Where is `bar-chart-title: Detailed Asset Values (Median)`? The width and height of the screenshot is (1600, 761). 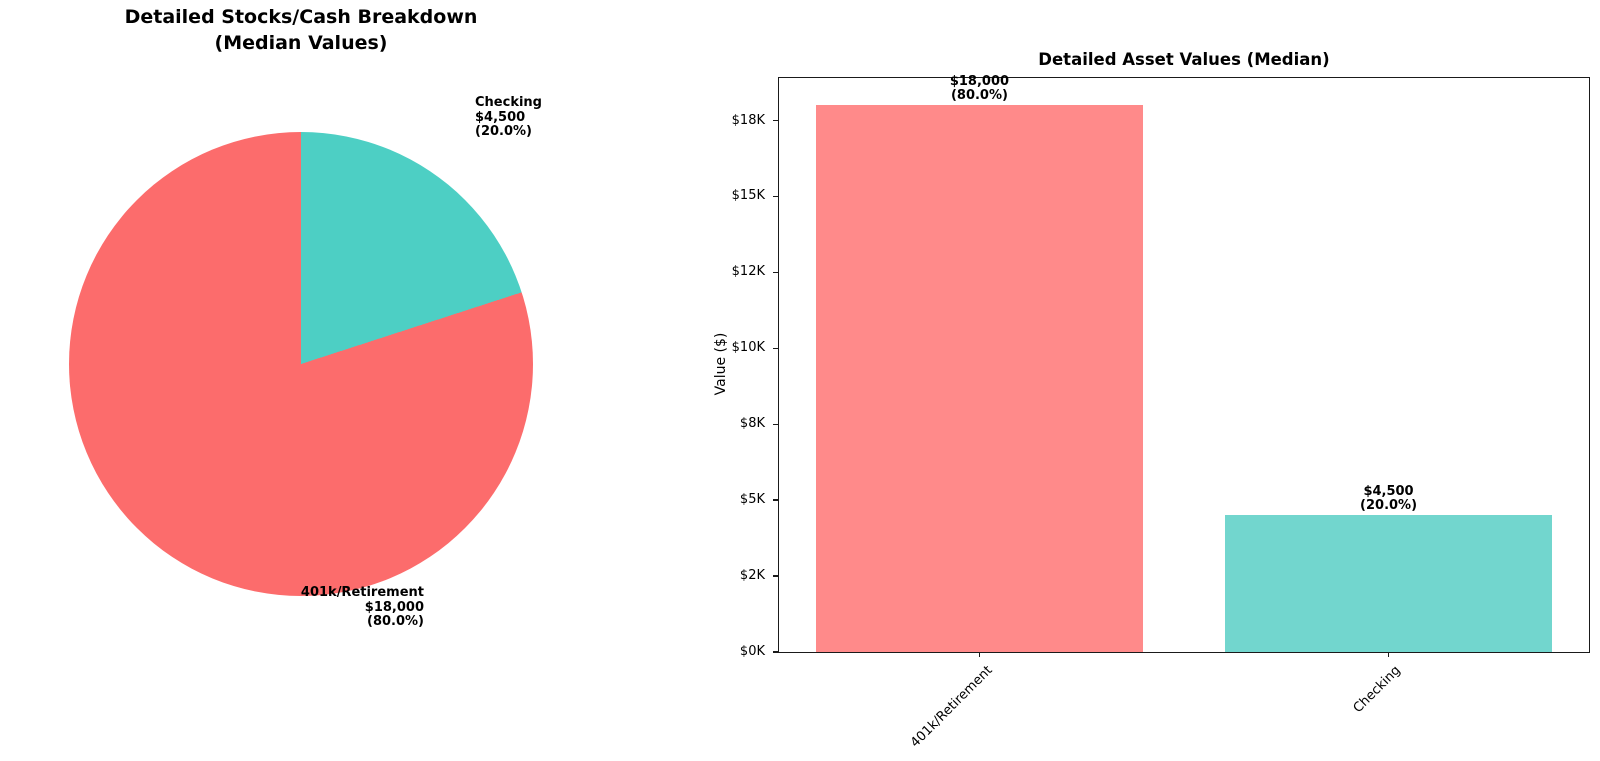 bar-chart-title: Detailed Asset Values (Median) is located at coordinates (1184, 59).